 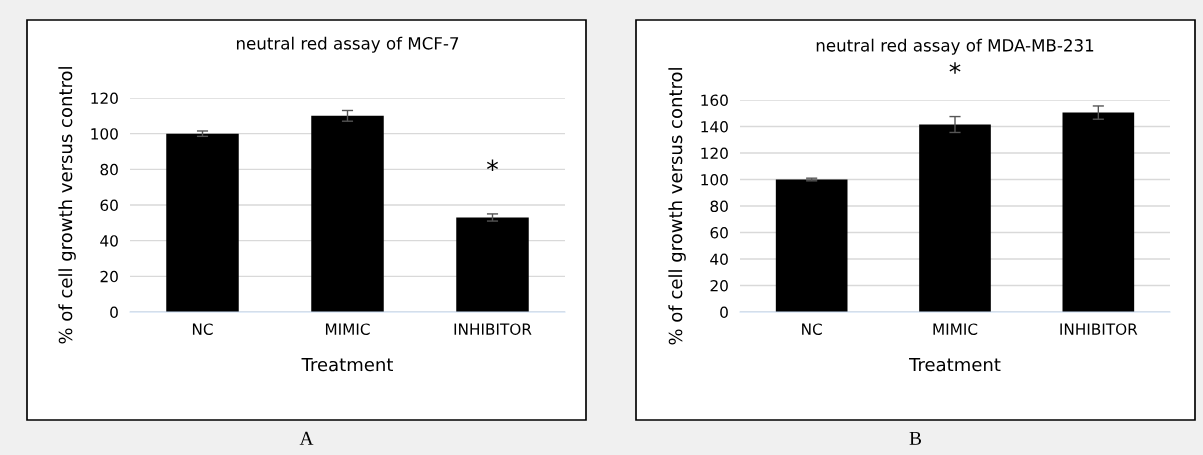 I want to click on text: B, so click(x=915, y=438).